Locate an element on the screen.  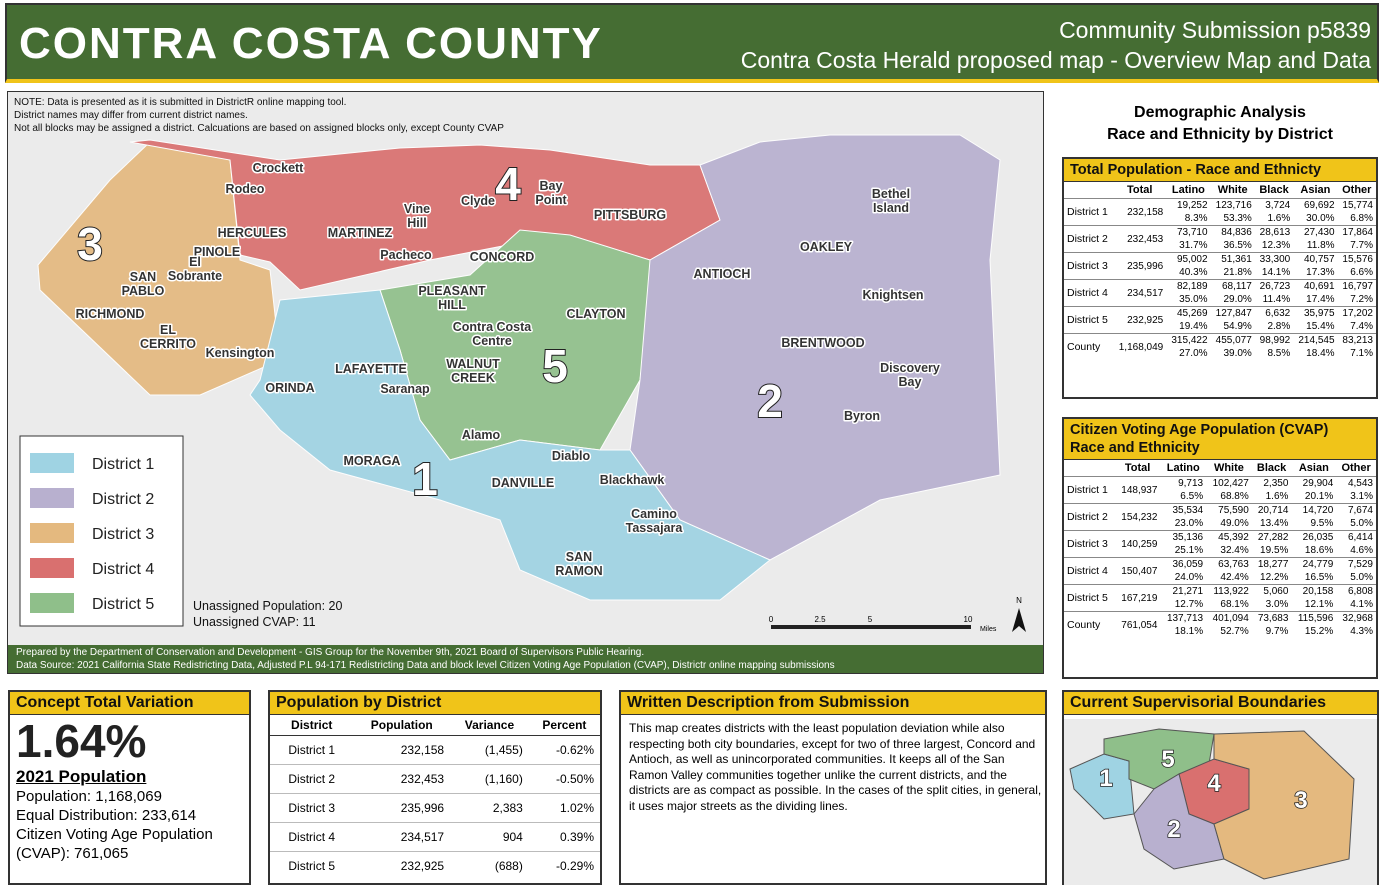
place-label: CLAYTON is located at coordinates (595, 314).